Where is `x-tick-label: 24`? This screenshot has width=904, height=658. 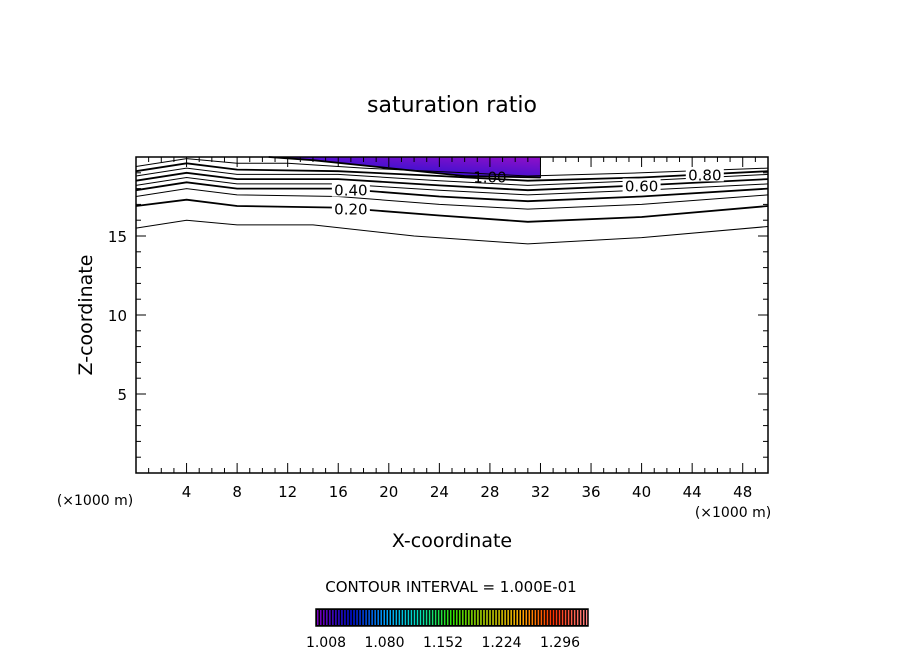 x-tick-label: 24 is located at coordinates (439, 492).